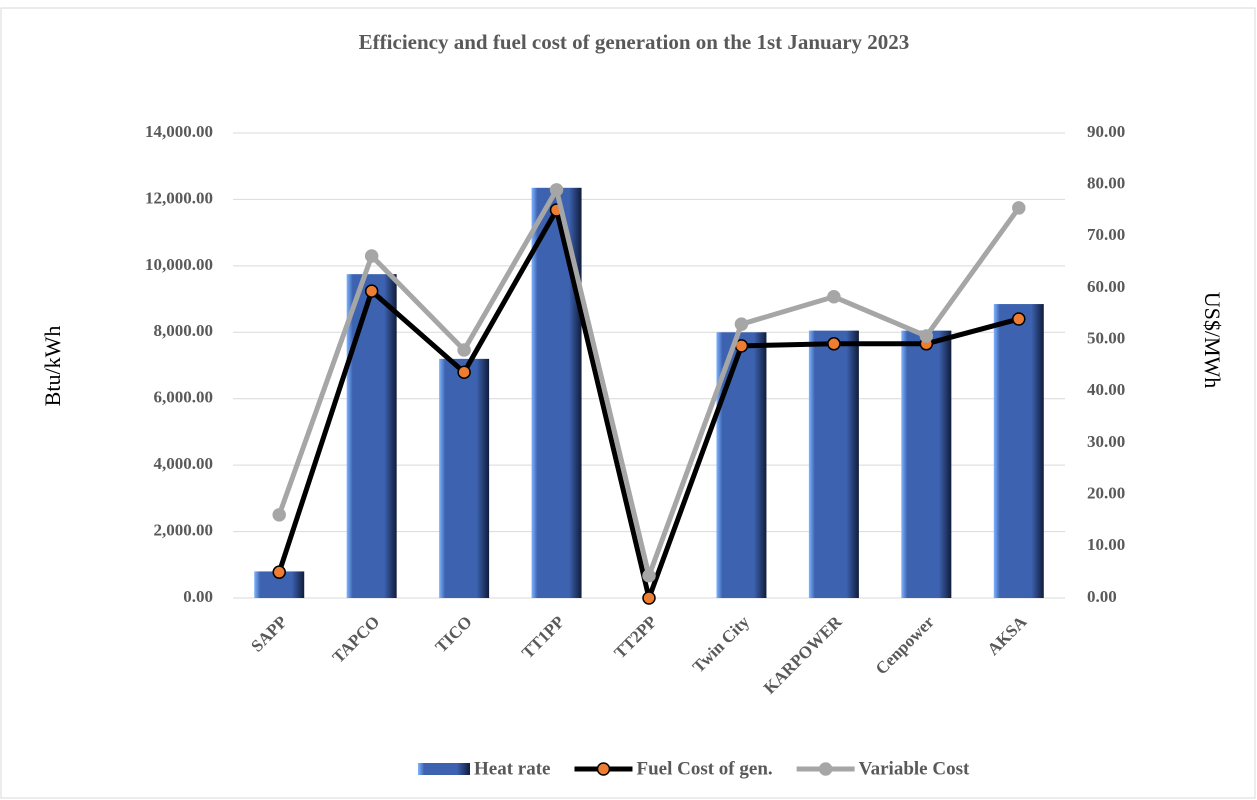 Image resolution: width=1257 pixels, height=800 pixels. Describe the element at coordinates (914, 768) in the screenshot. I see `legend-label: Variable Cost` at that location.